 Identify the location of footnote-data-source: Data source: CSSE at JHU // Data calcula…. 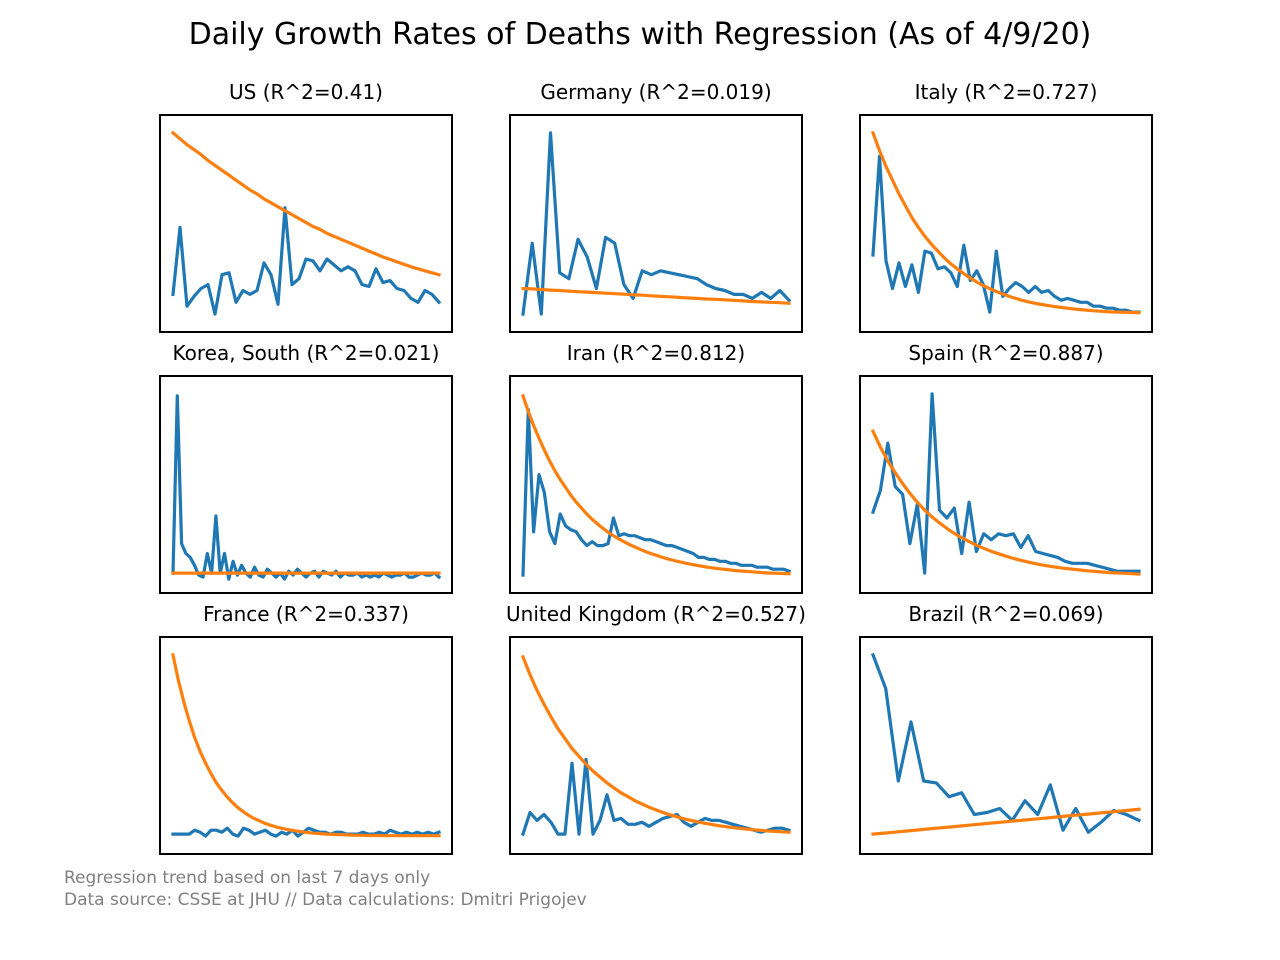
(325, 900).